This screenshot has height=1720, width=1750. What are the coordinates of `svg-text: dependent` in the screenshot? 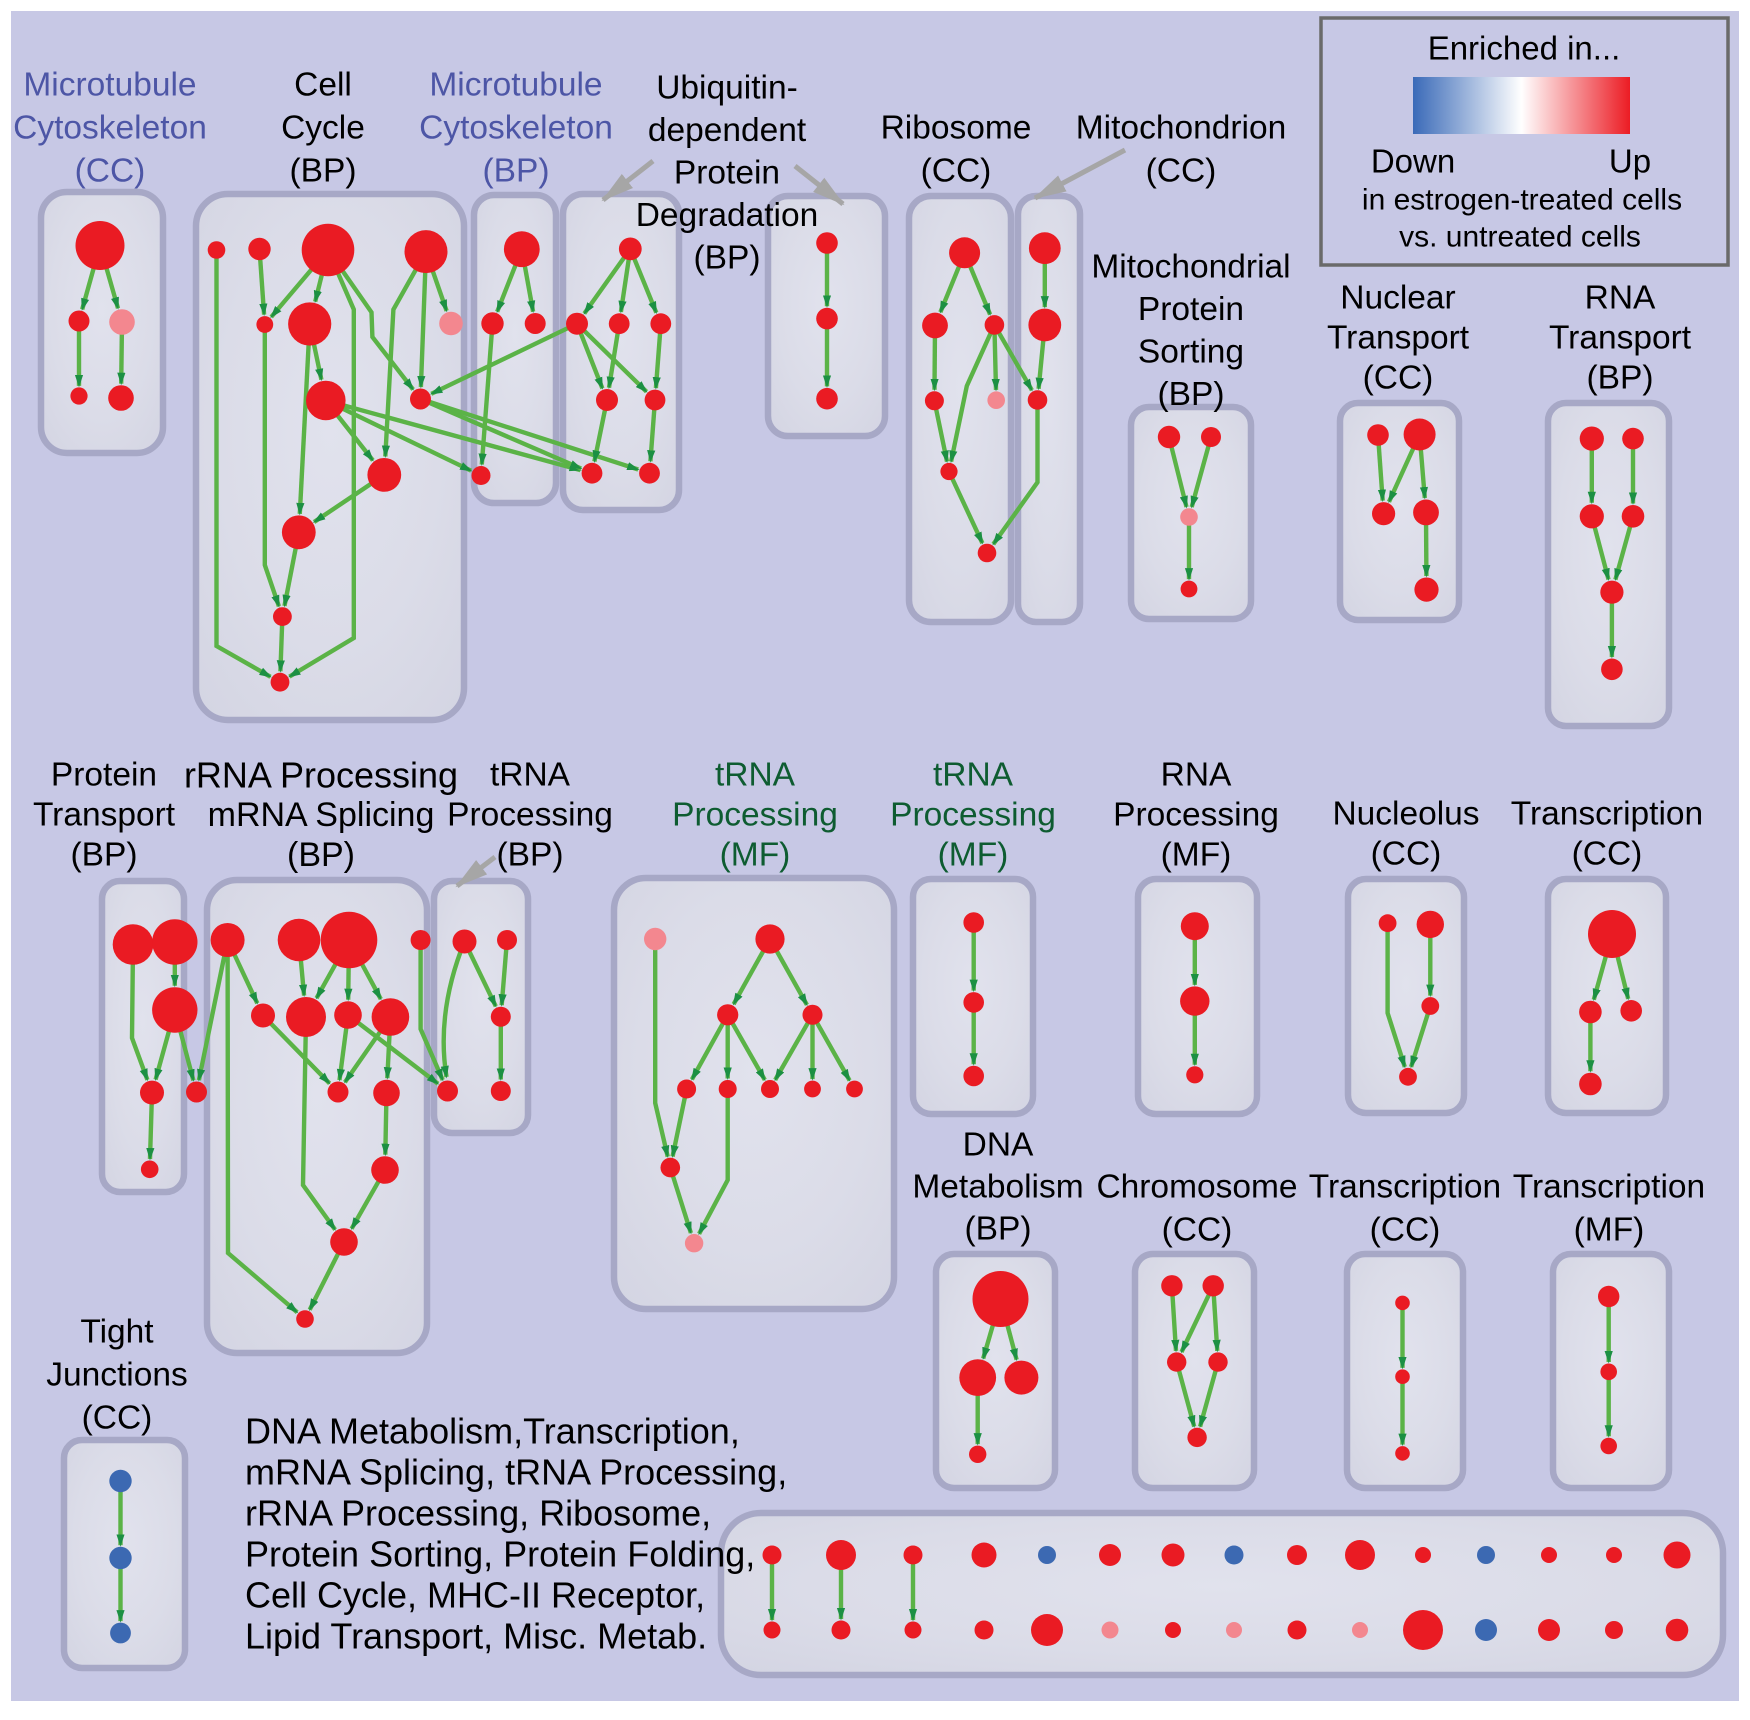 It's located at (727, 130).